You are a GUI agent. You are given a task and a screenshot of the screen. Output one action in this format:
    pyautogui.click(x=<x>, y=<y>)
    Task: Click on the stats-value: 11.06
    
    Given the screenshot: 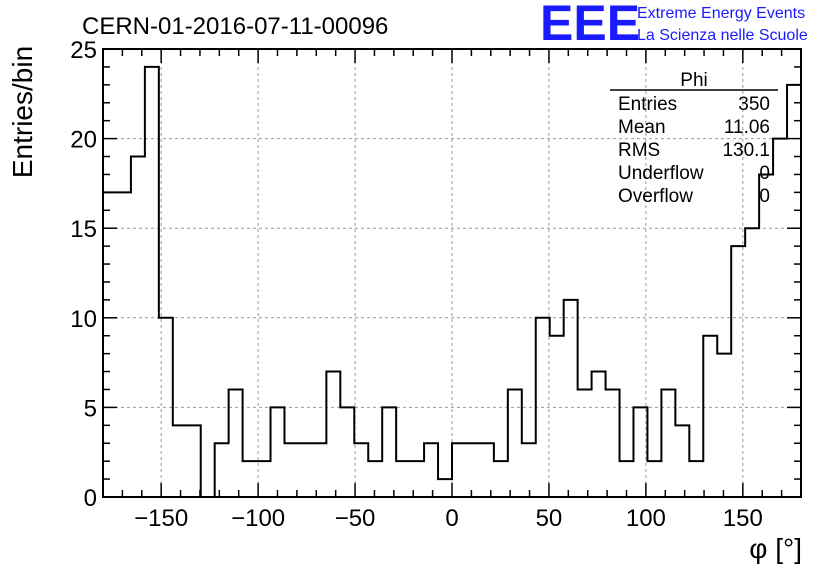 What is the action you would take?
    pyautogui.click(x=747, y=127)
    